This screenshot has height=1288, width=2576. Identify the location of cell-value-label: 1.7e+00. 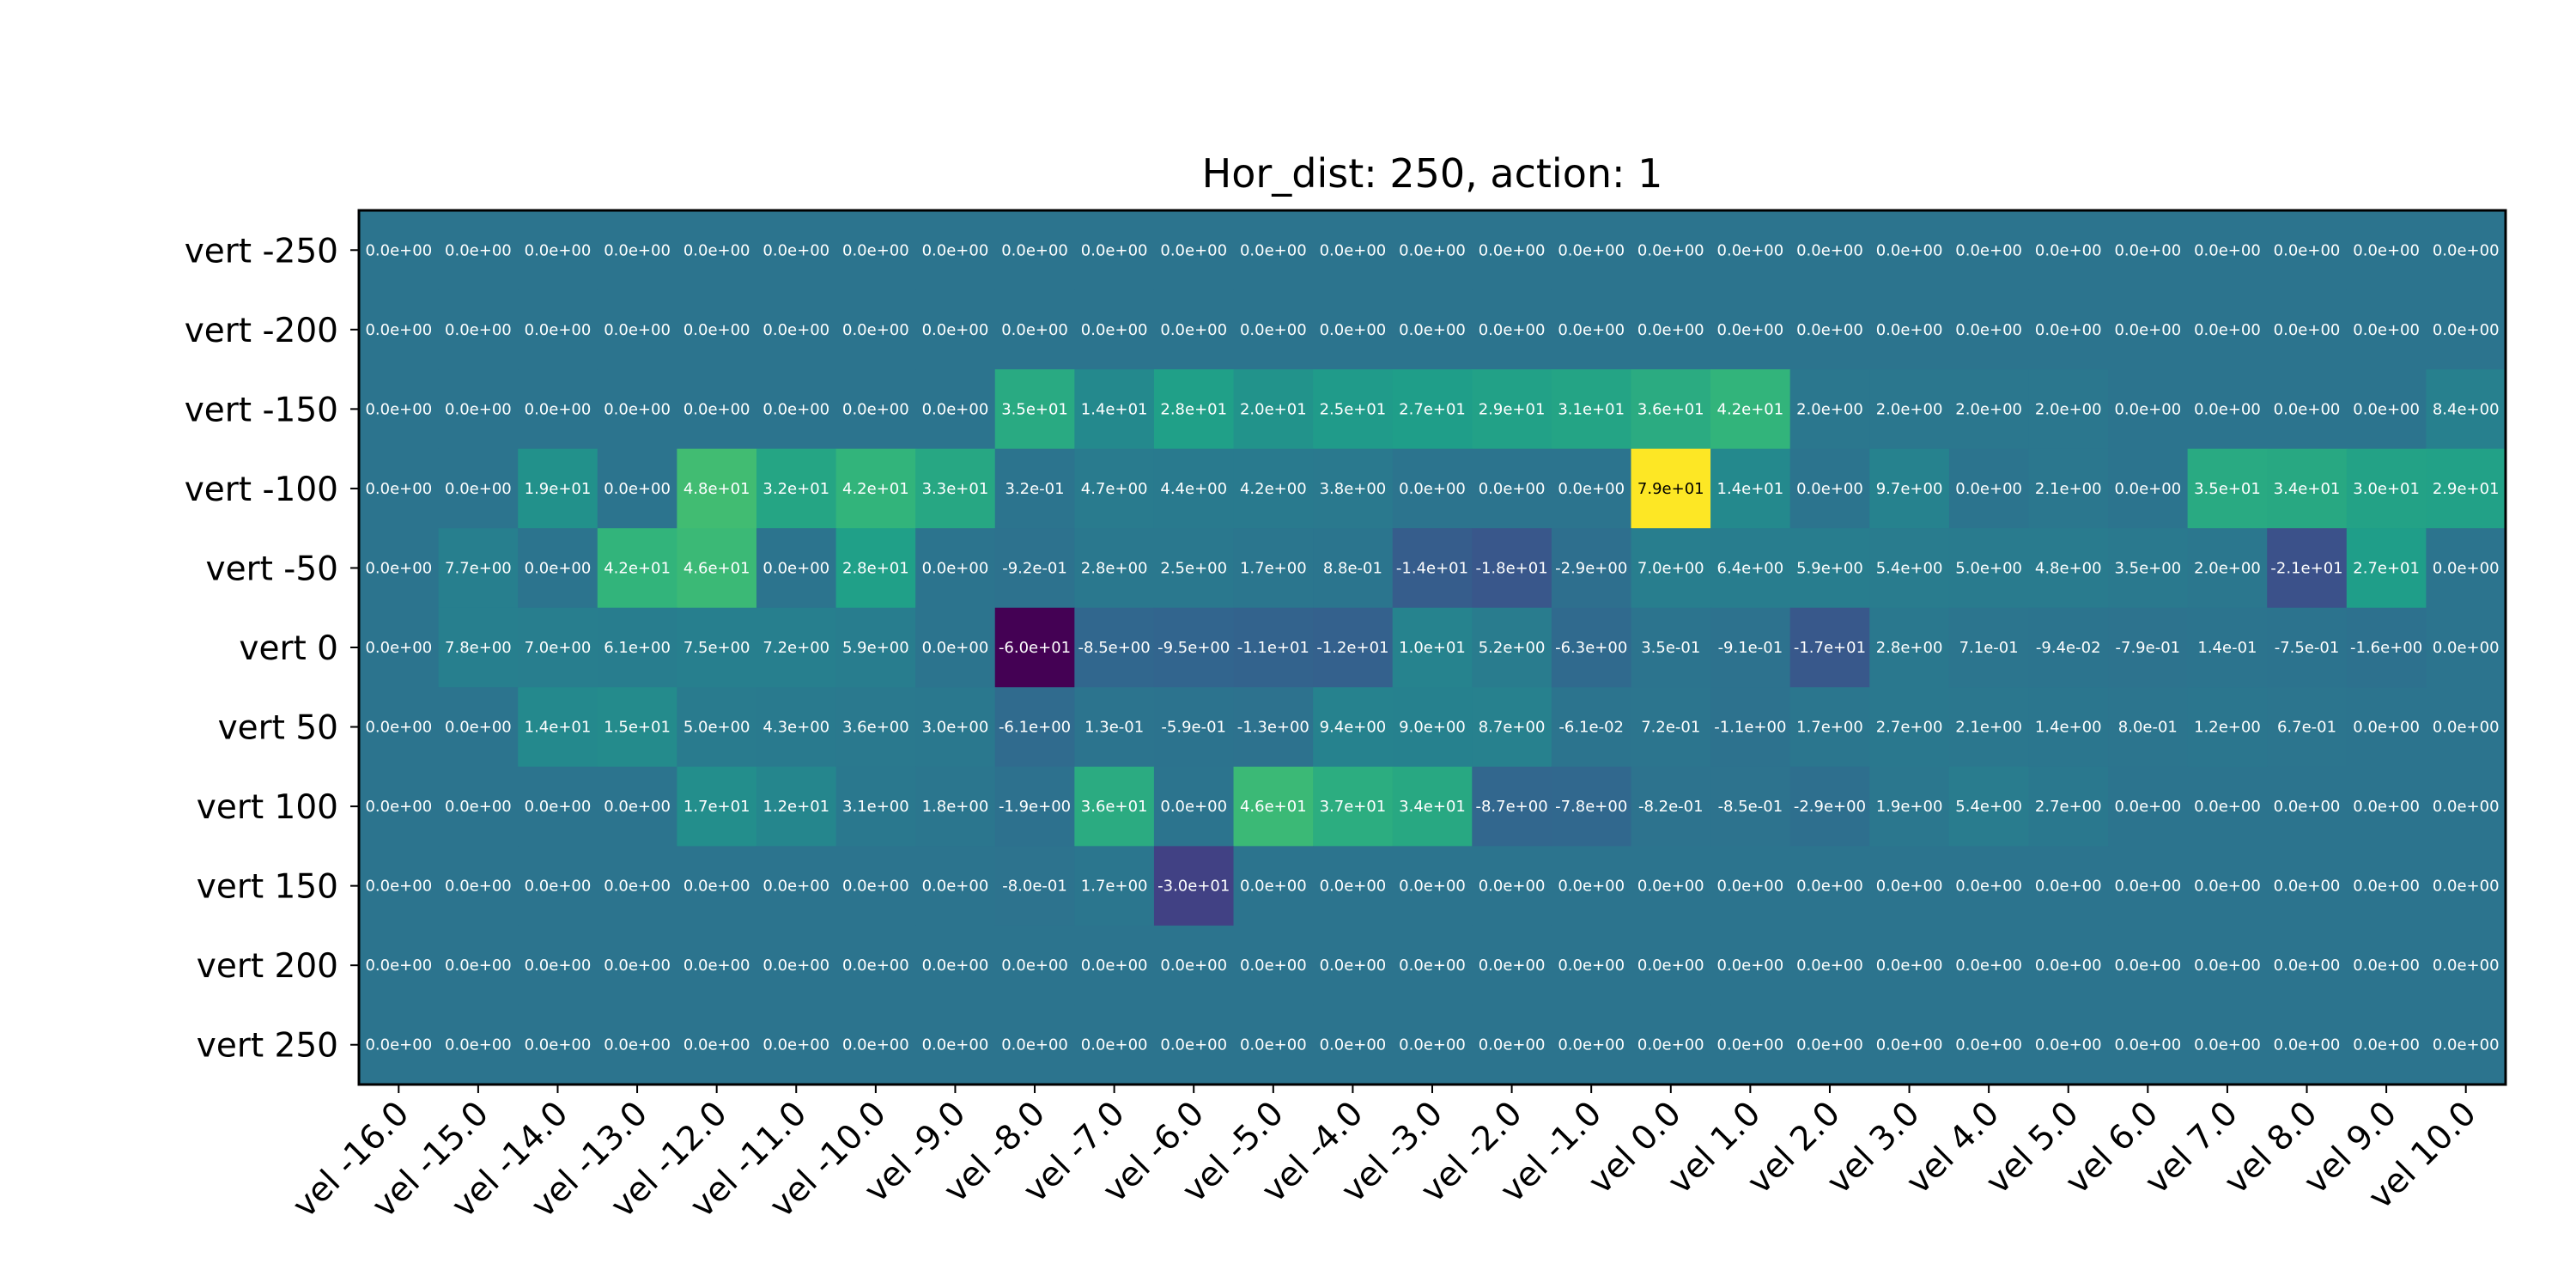
(1273, 568).